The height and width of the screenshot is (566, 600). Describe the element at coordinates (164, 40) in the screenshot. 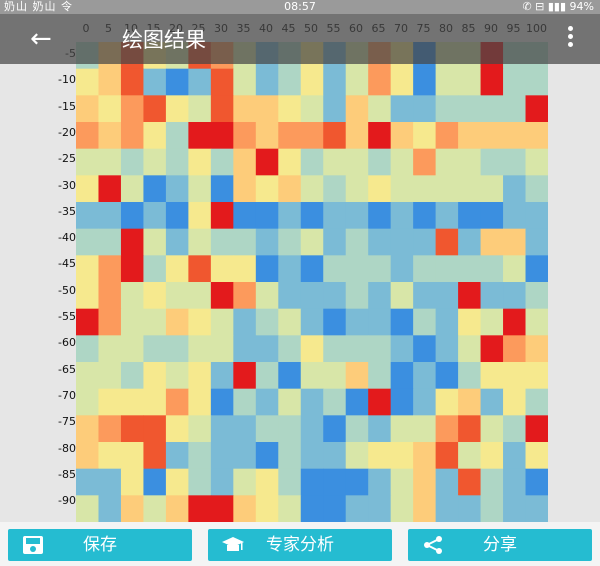

I see `page-title: 绘图结果` at that location.